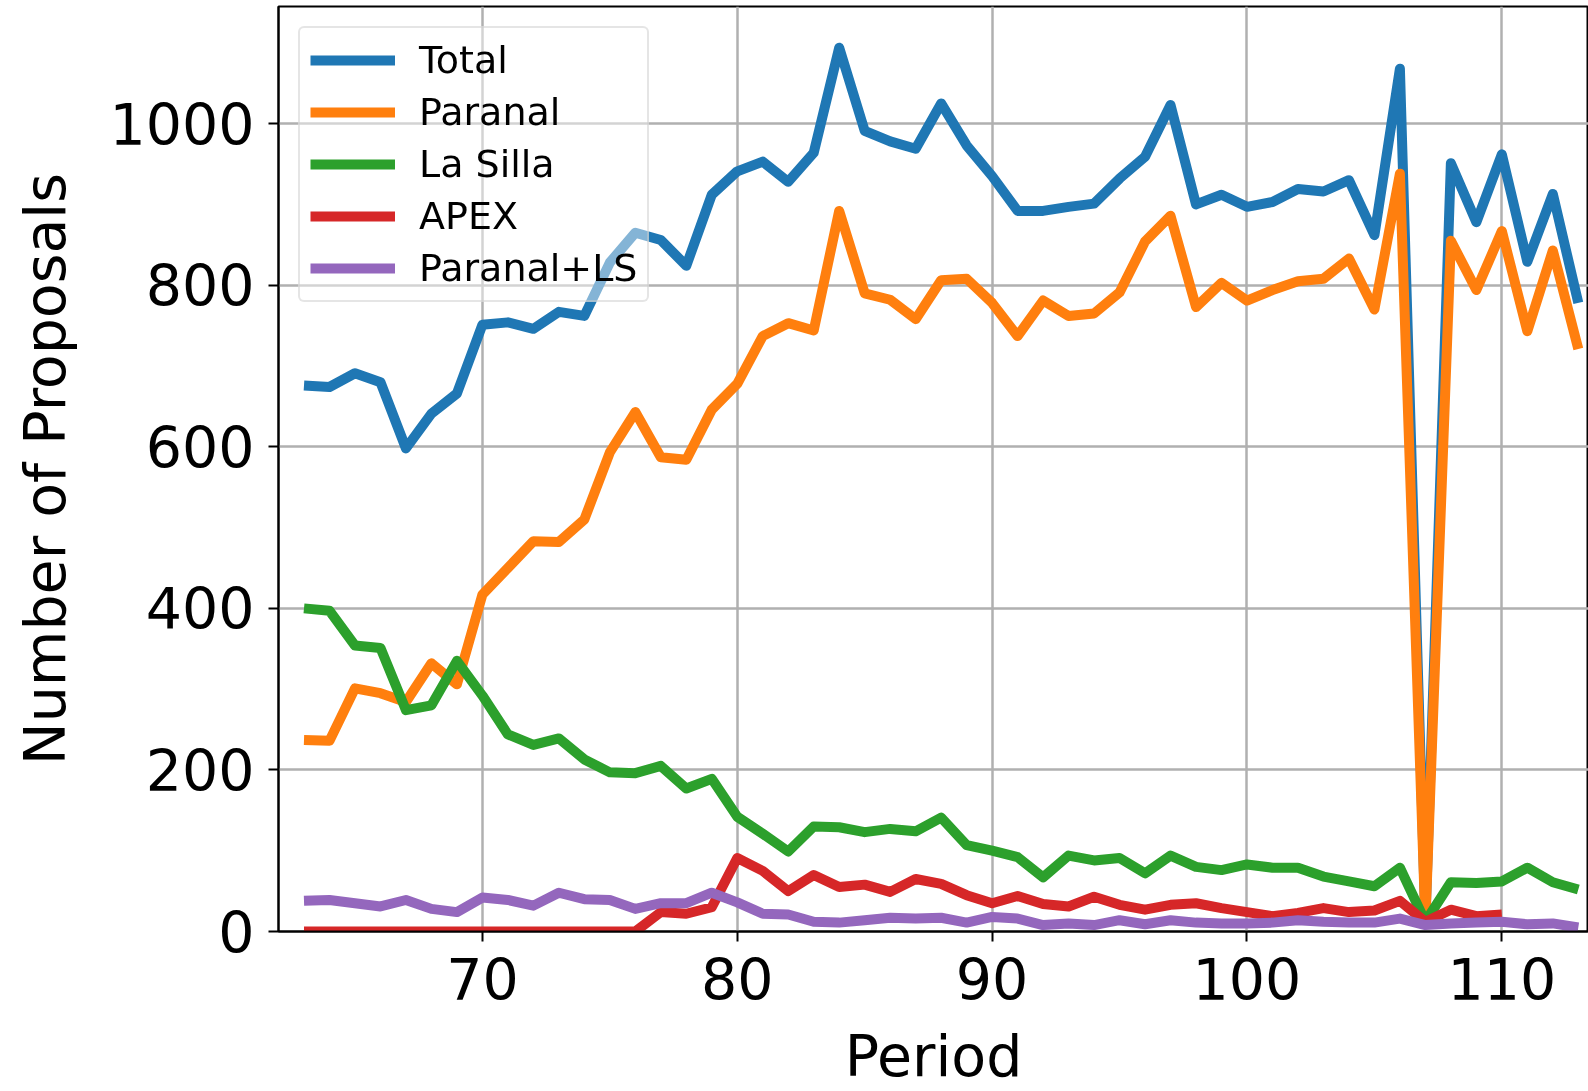 The height and width of the screenshot is (1091, 1588). I want to click on legend-label: La Silla, so click(487, 164).